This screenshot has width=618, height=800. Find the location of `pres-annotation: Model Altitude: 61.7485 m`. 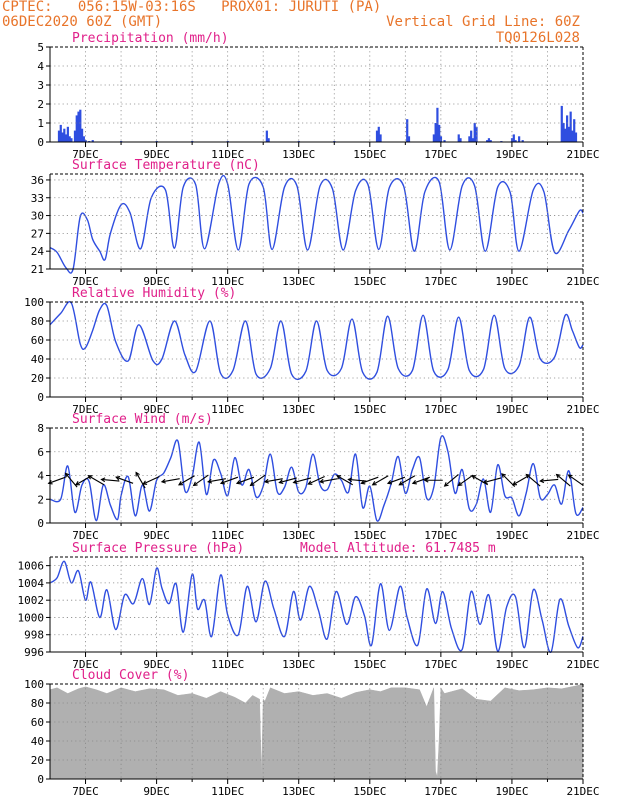

pres-annotation: Model Altitude: 61.7485 m is located at coordinates (398, 548).